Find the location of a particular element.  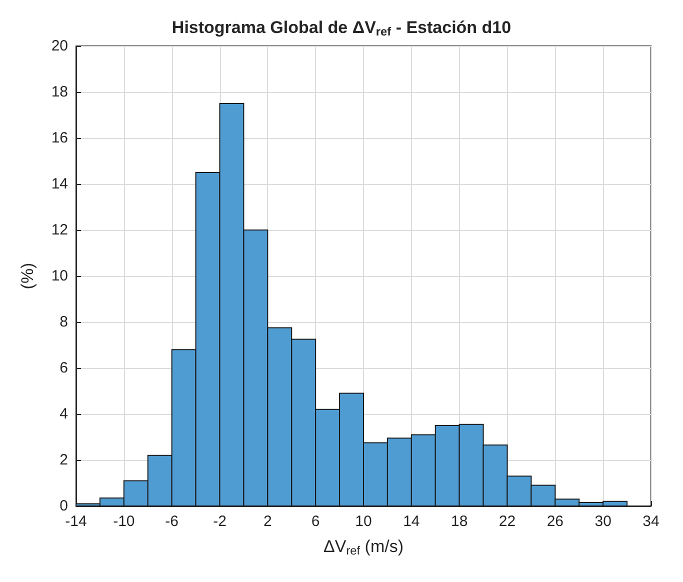

x-tick-label: -10 is located at coordinates (124, 521).